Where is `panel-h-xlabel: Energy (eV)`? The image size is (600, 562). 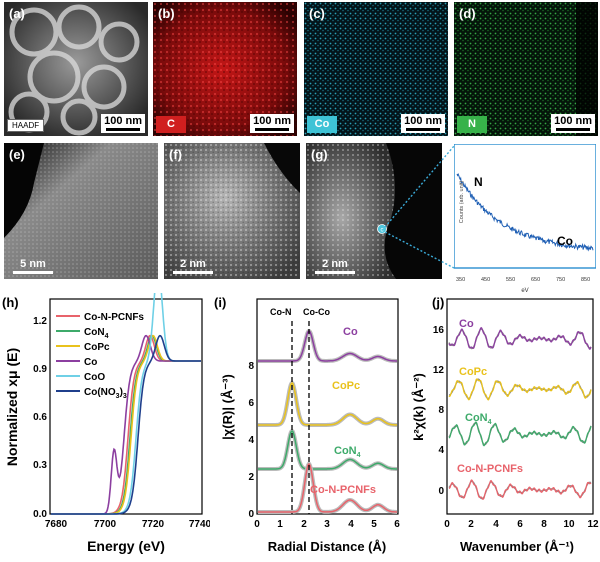 panel-h-xlabel: Energy (eV) is located at coordinates (126, 546).